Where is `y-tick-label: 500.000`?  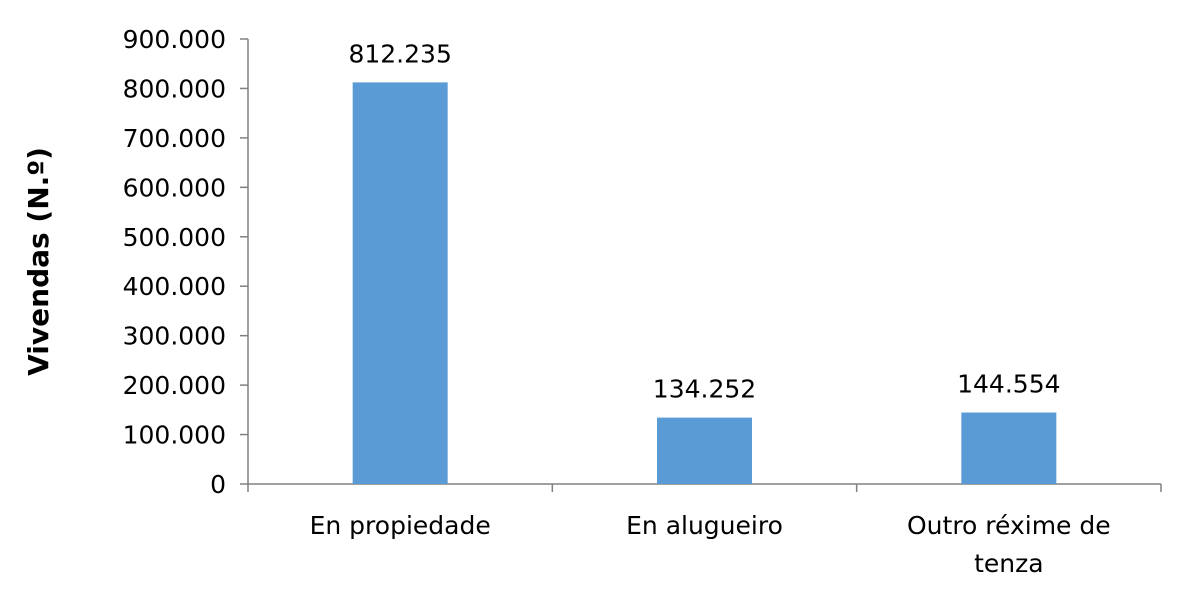 y-tick-label: 500.000 is located at coordinates (174, 237).